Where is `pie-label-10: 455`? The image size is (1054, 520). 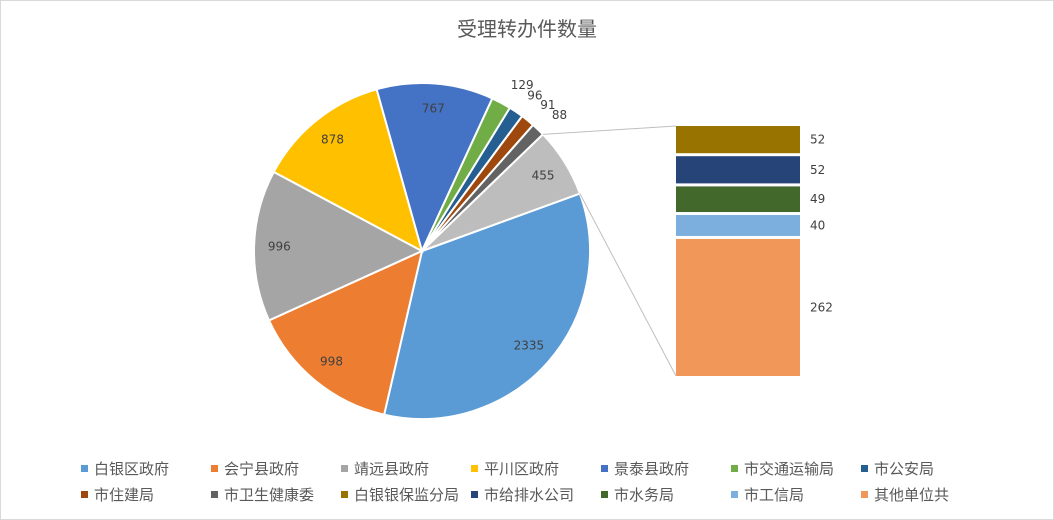
pie-label-10: 455 is located at coordinates (543, 175).